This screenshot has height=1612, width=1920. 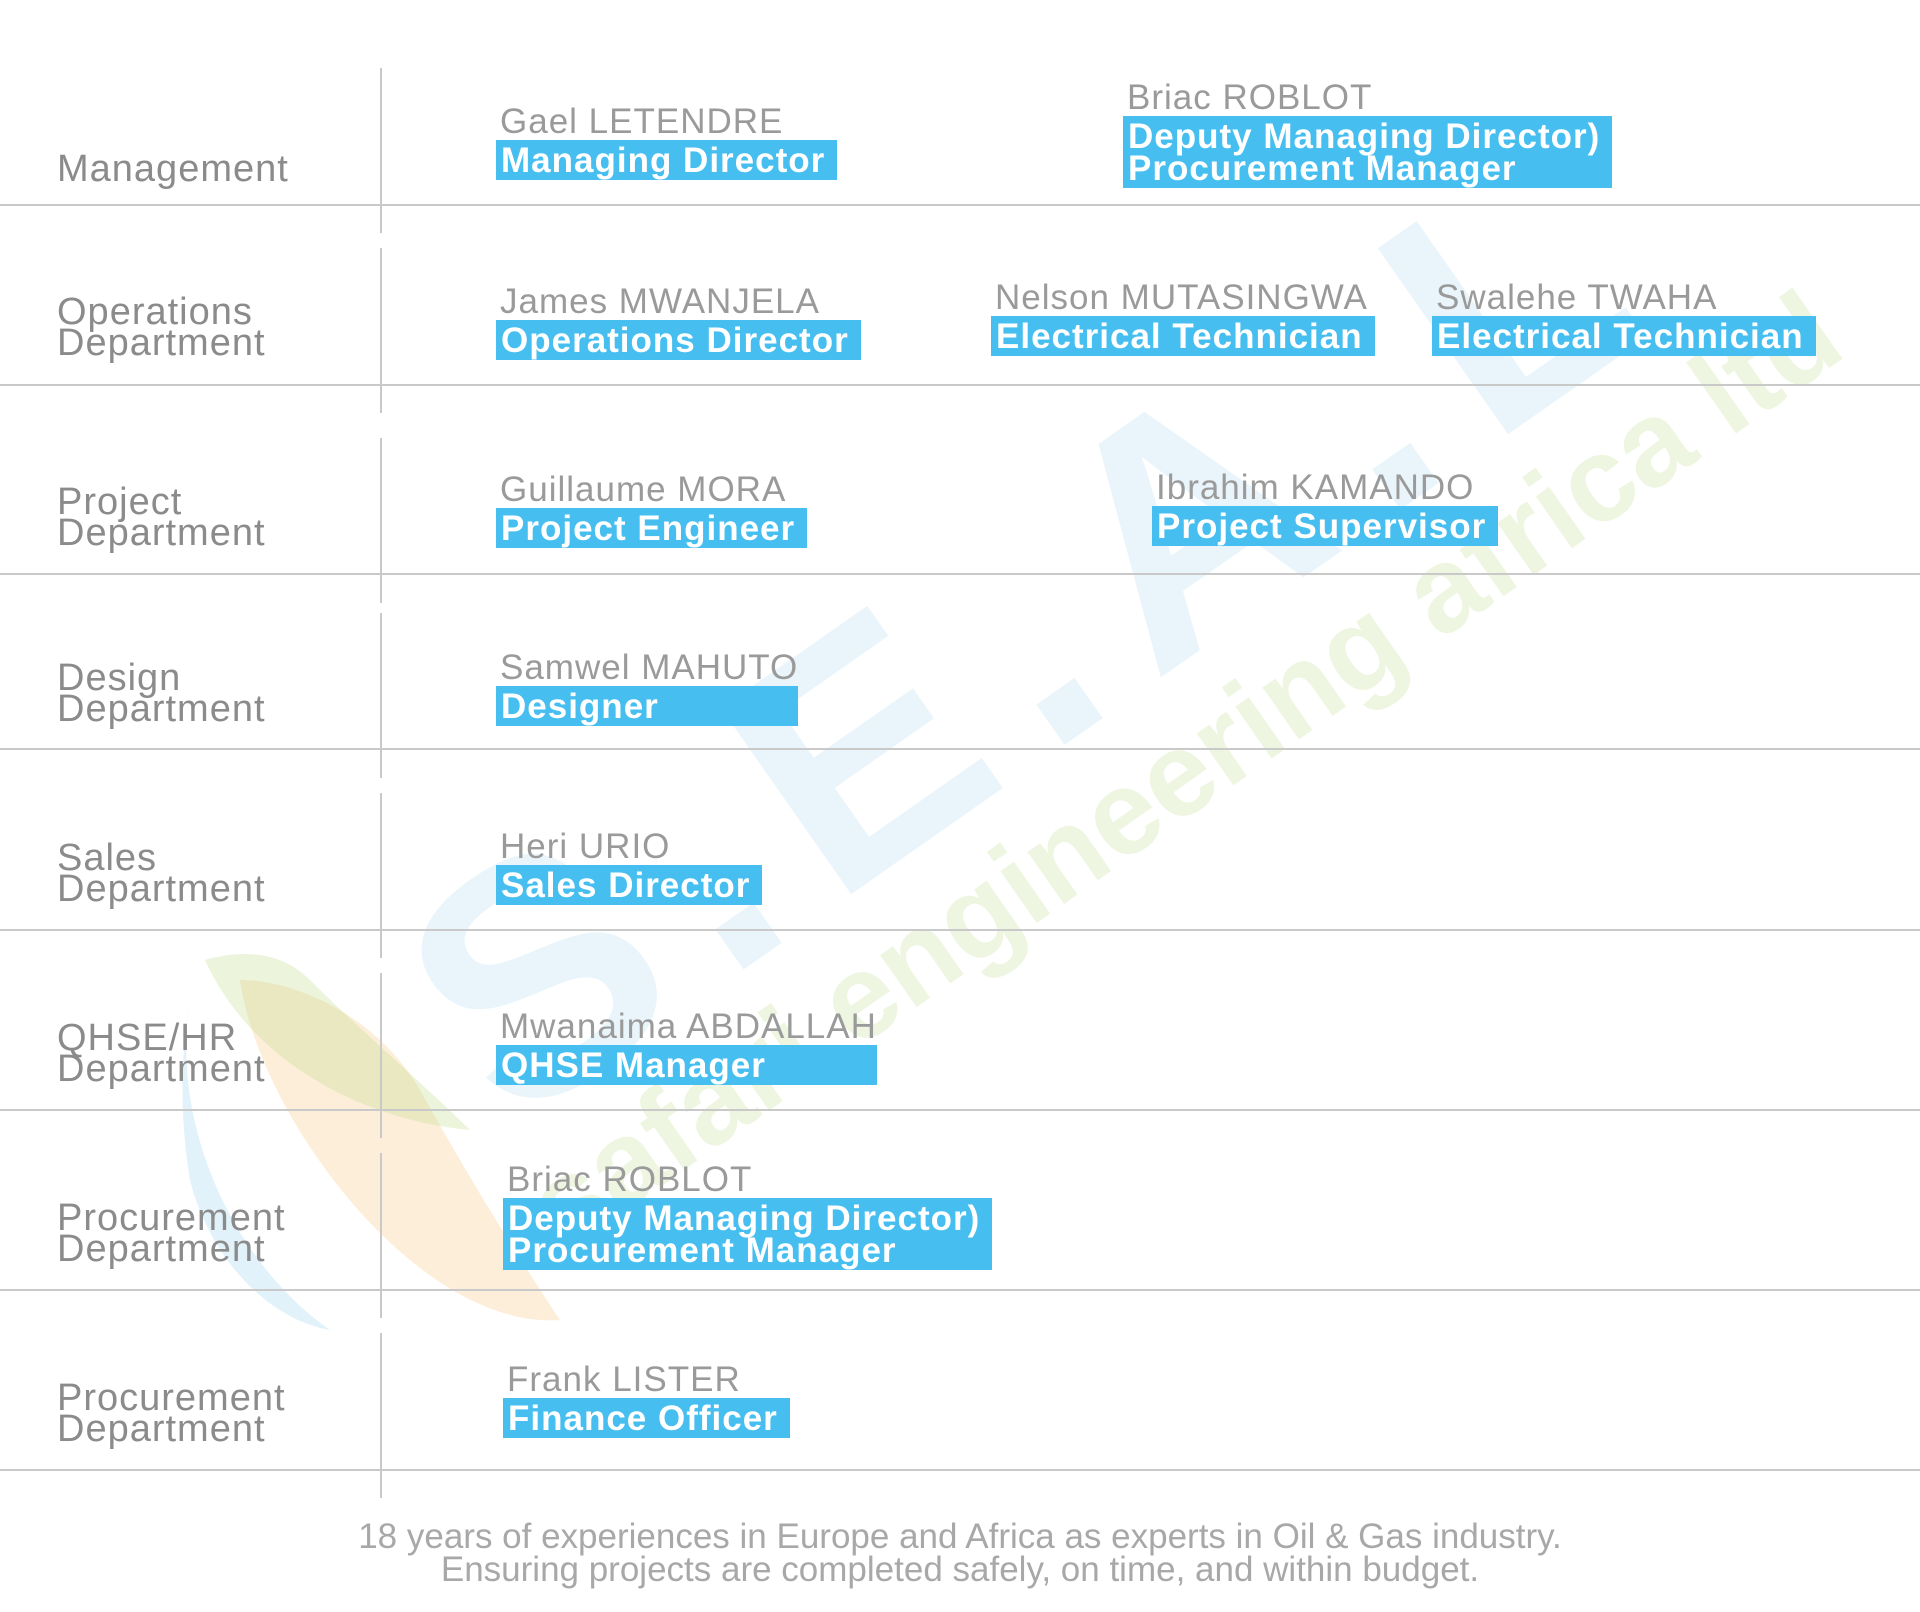 I want to click on person-role-badge: Designer, so click(x=647, y=706).